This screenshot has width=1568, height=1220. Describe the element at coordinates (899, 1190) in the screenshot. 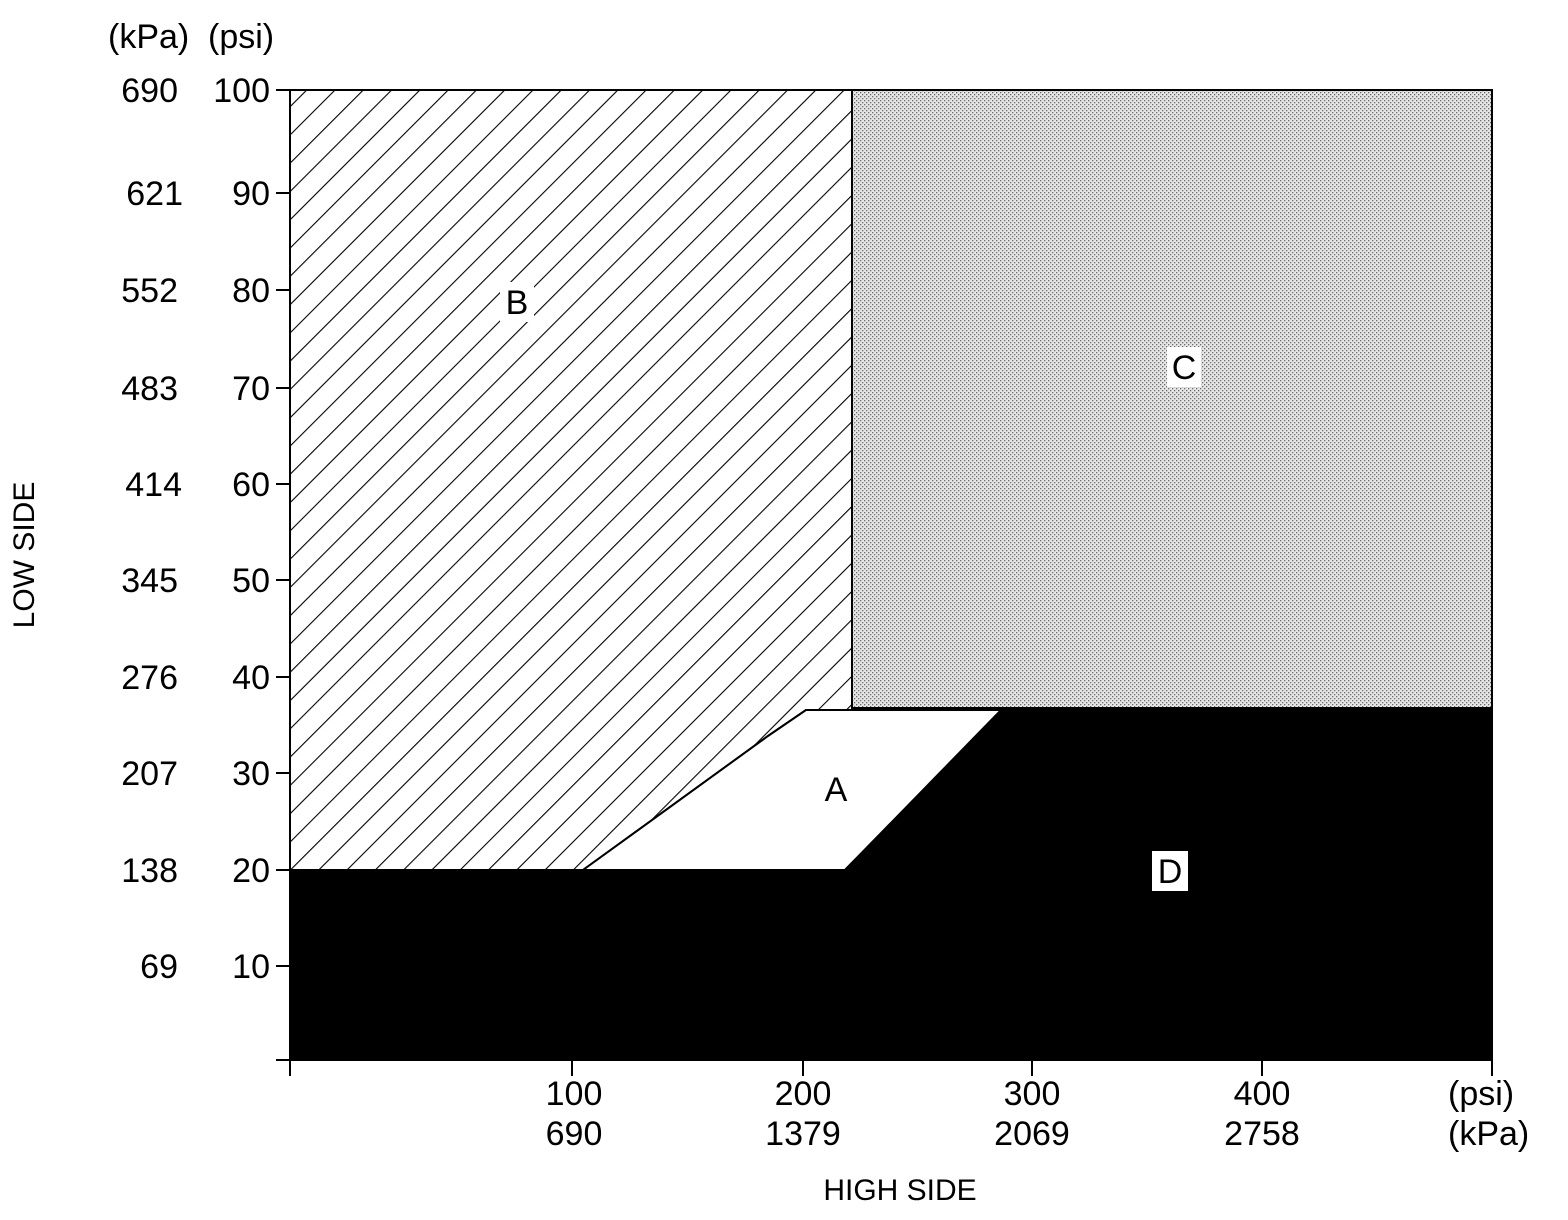

I see `x-axis-title: HIGH SIDE` at that location.